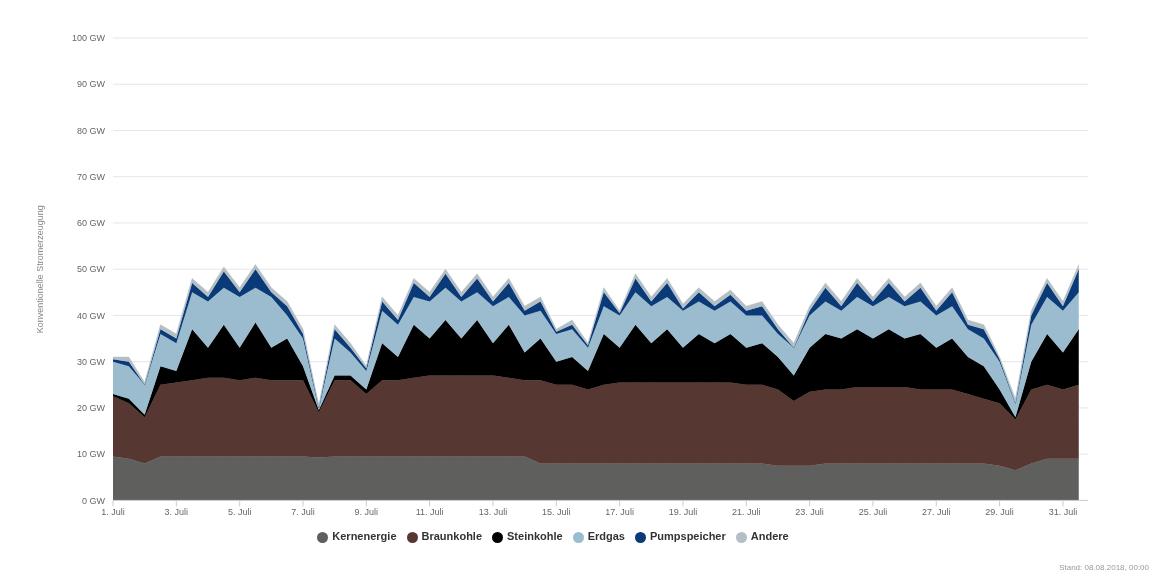 The width and height of the screenshot is (1161, 582). I want to click on legend-label: Braunkohle, so click(452, 536).